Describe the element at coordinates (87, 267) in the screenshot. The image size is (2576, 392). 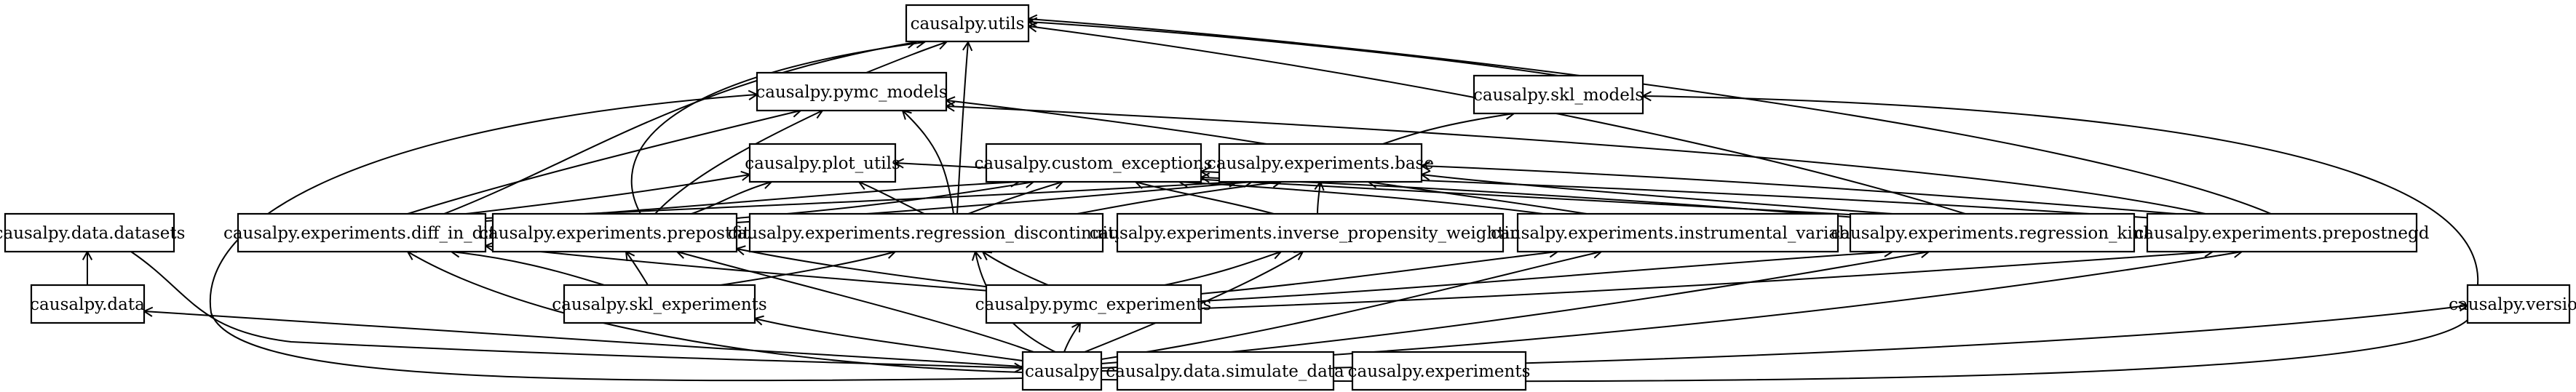
I see `edge-data-to-data-datasets` at that location.